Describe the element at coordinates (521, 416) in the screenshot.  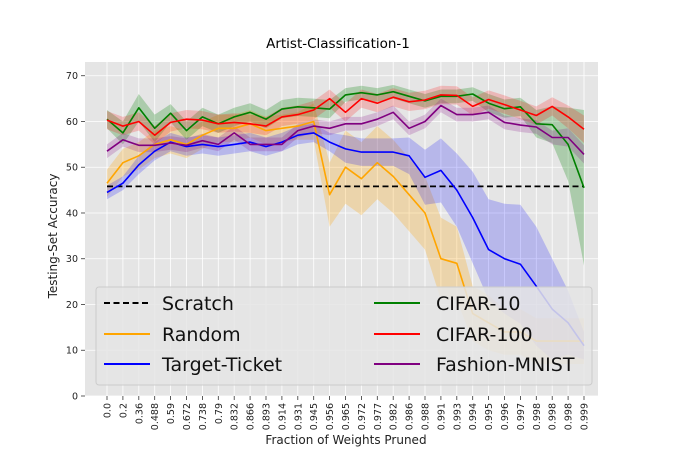
I see `x-tick-label: 0.997` at that location.